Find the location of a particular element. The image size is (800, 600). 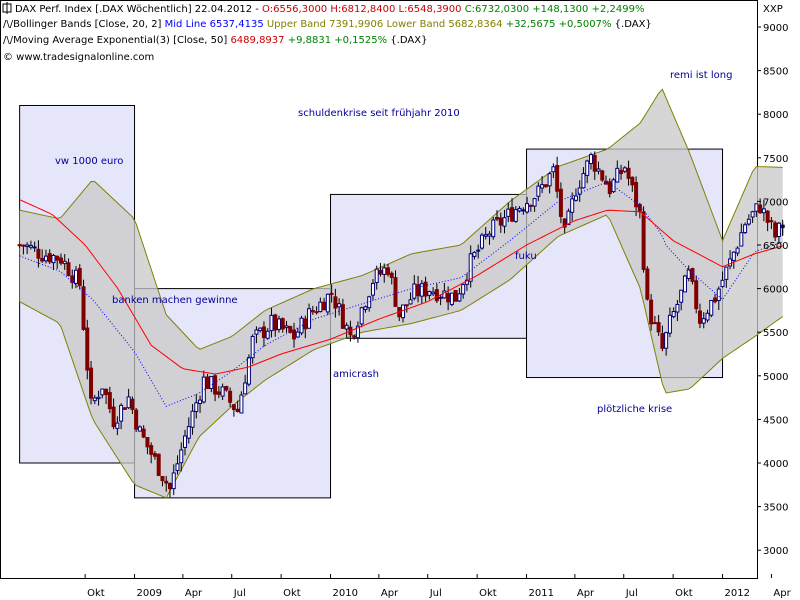

x-tick-label: Okt is located at coordinates (292, 593).